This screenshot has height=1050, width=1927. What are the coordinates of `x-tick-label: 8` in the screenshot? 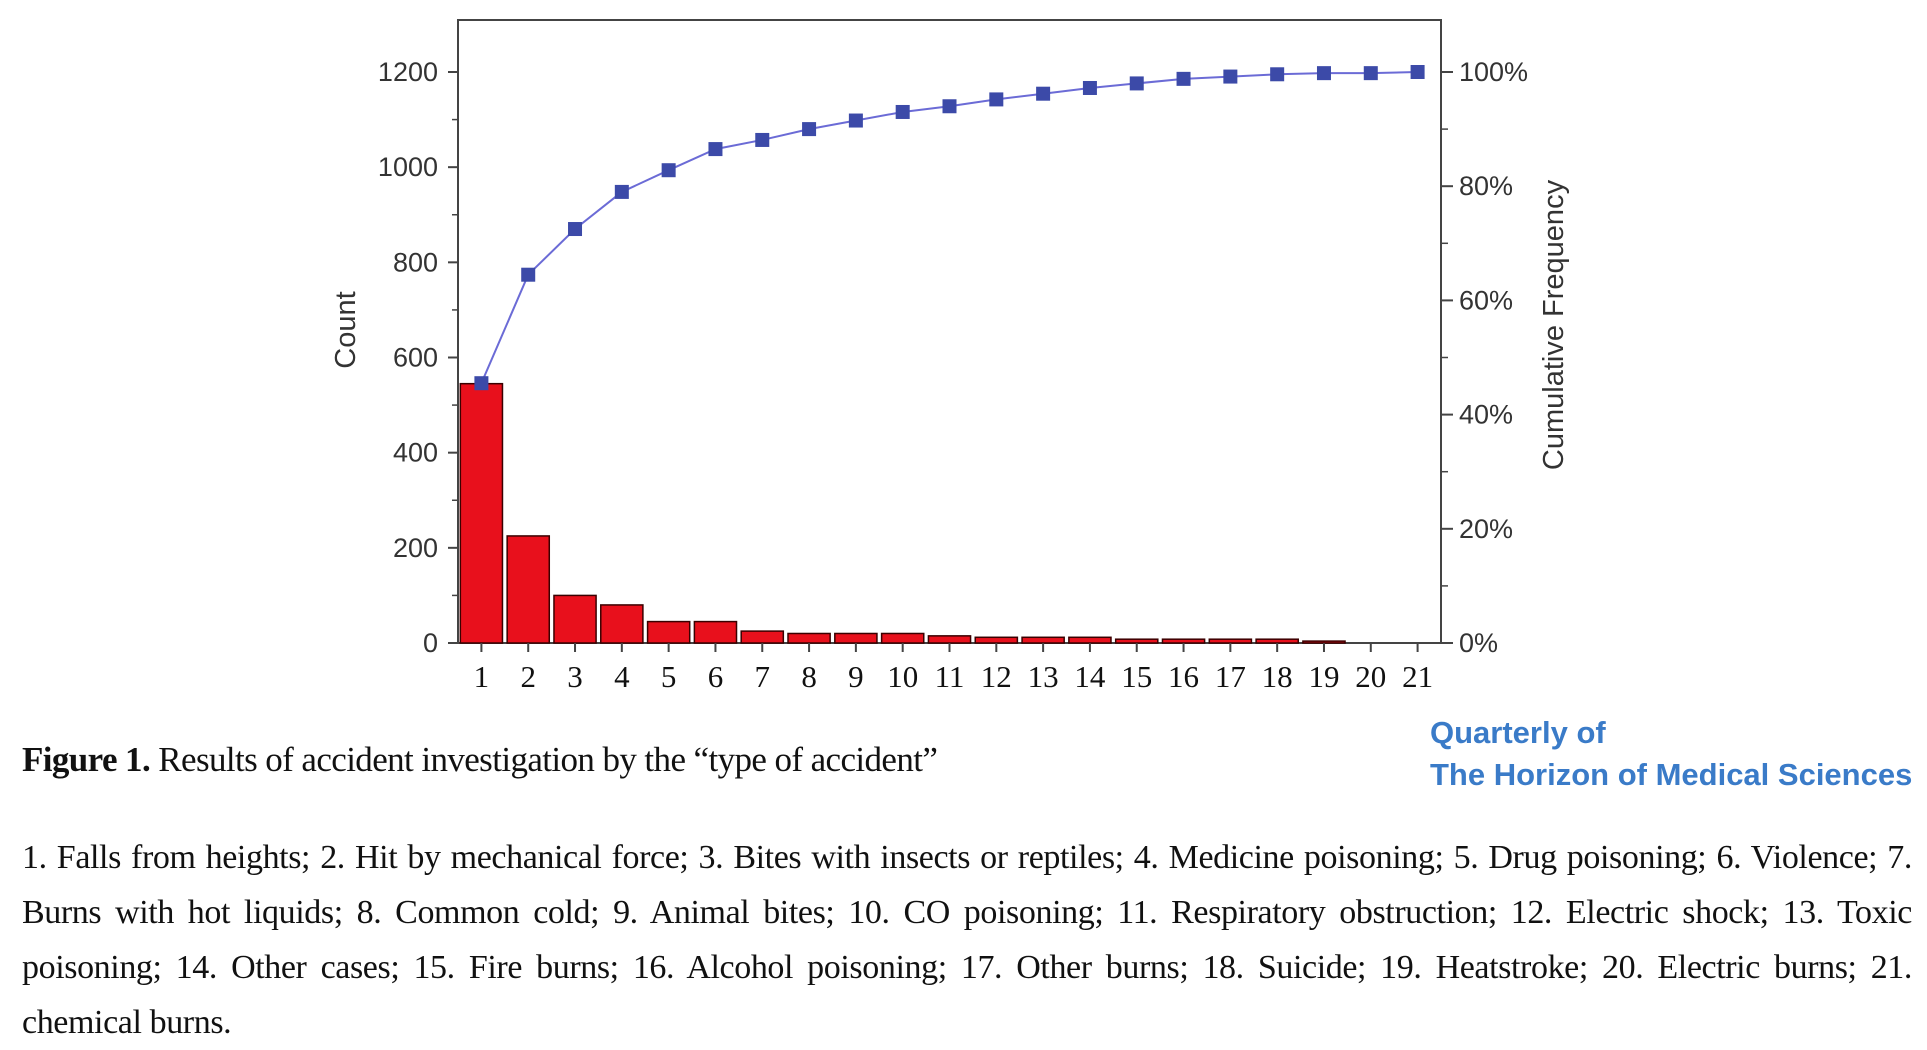 It's located at (809, 676).